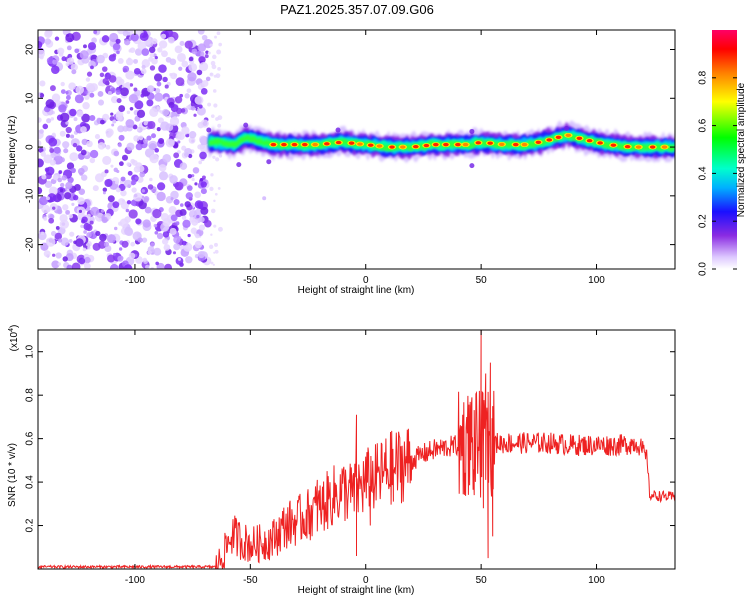 The width and height of the screenshot is (750, 605). What do you see at coordinates (703, 173) in the screenshot?
I see `colorbar-tick-label: 0.4` at bounding box center [703, 173].